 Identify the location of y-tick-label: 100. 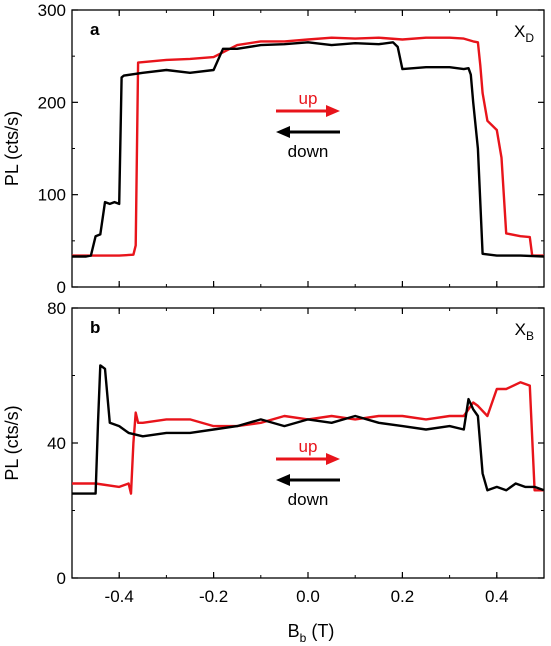
(52, 195).